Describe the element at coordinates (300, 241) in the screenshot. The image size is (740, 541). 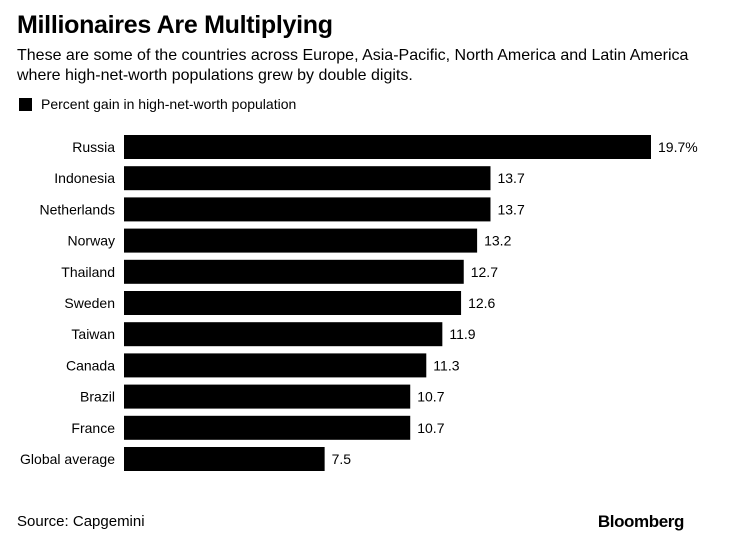
I see `bar-norway` at that location.